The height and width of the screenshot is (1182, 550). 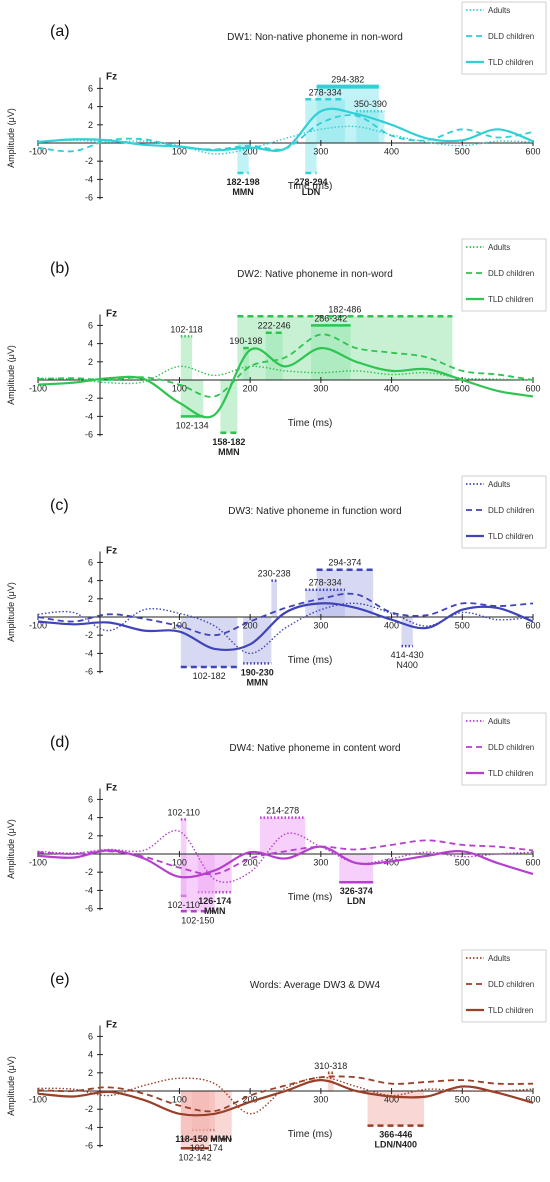 I want to click on legend-label-c-1: DLD children, so click(x=511, y=510).